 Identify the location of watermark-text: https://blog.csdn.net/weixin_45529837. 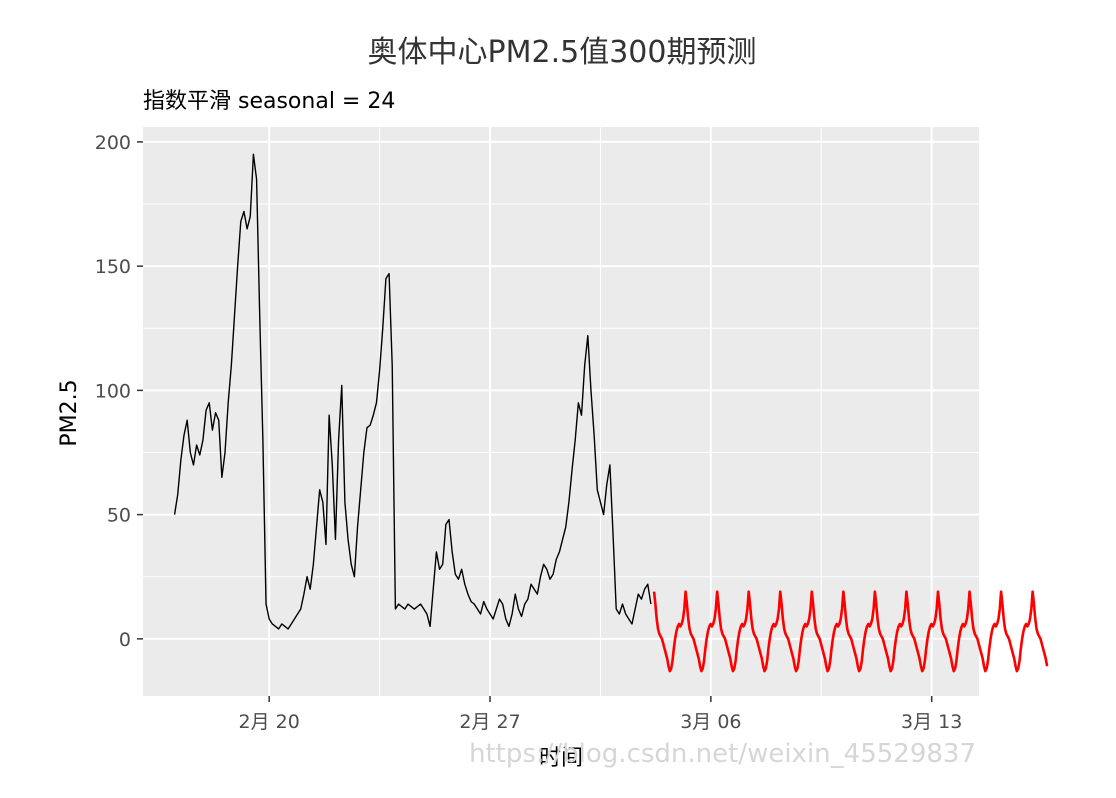
(722, 754).